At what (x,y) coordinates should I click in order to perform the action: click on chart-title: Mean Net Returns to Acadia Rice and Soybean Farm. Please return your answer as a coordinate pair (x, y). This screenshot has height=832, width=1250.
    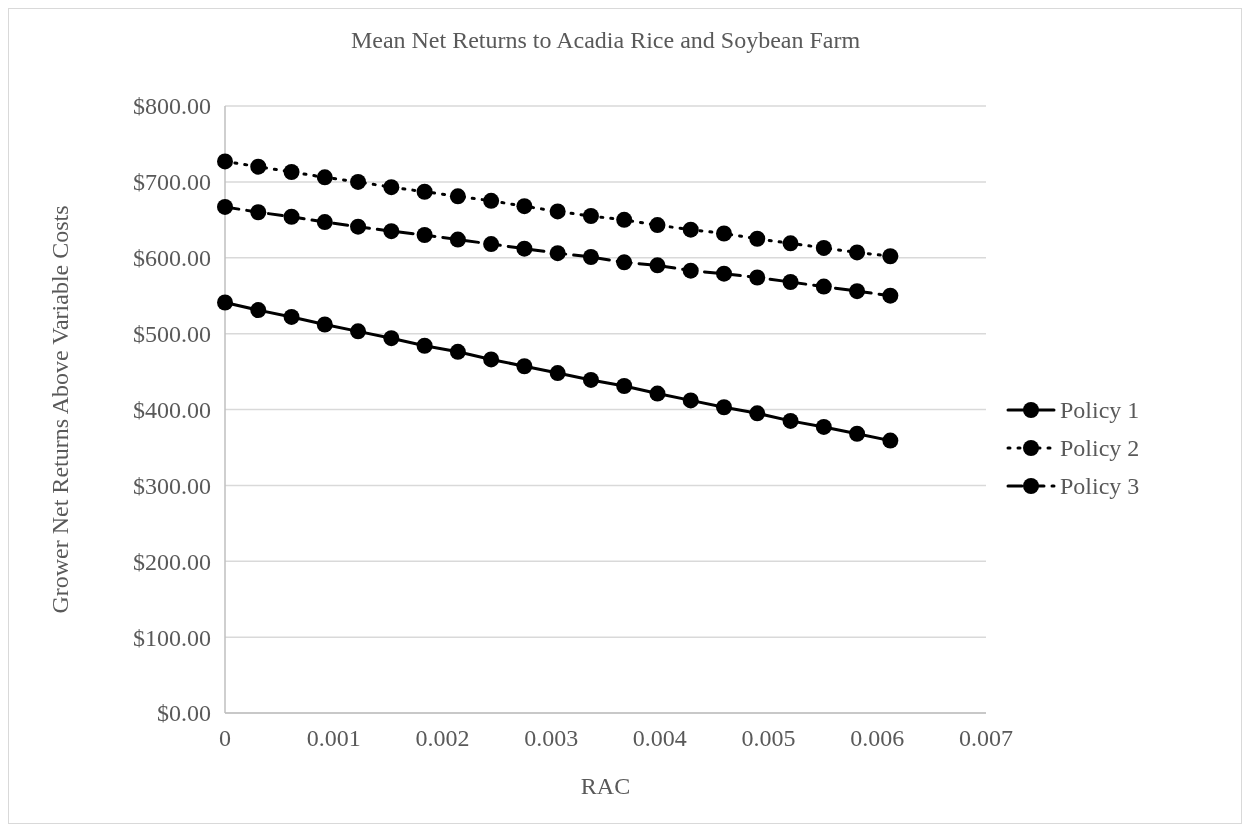
    Looking at the image, I should click on (605, 40).